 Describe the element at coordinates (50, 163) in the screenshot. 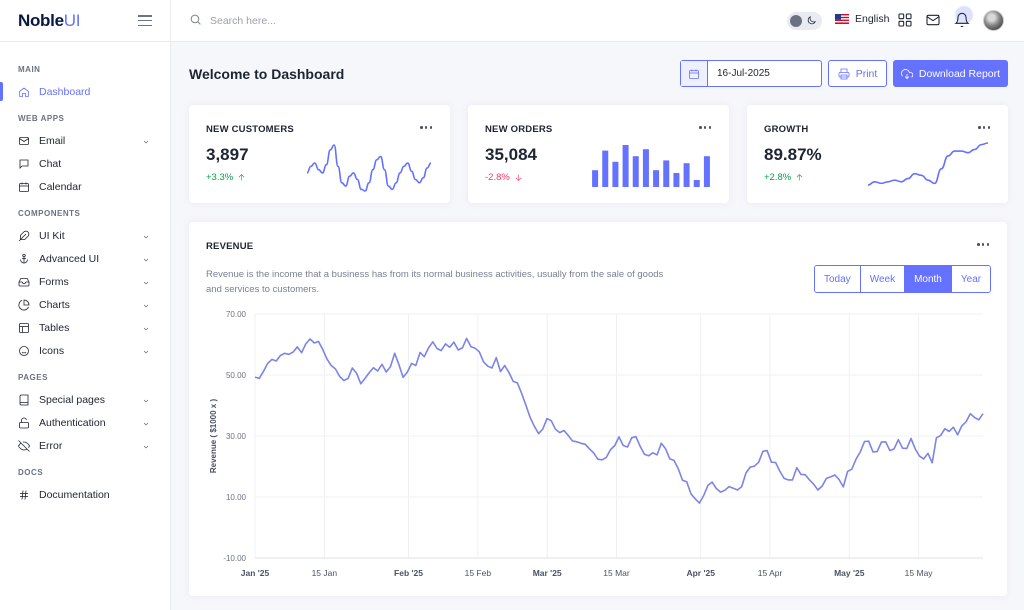

I see `sidebar-item-label: Chat` at that location.